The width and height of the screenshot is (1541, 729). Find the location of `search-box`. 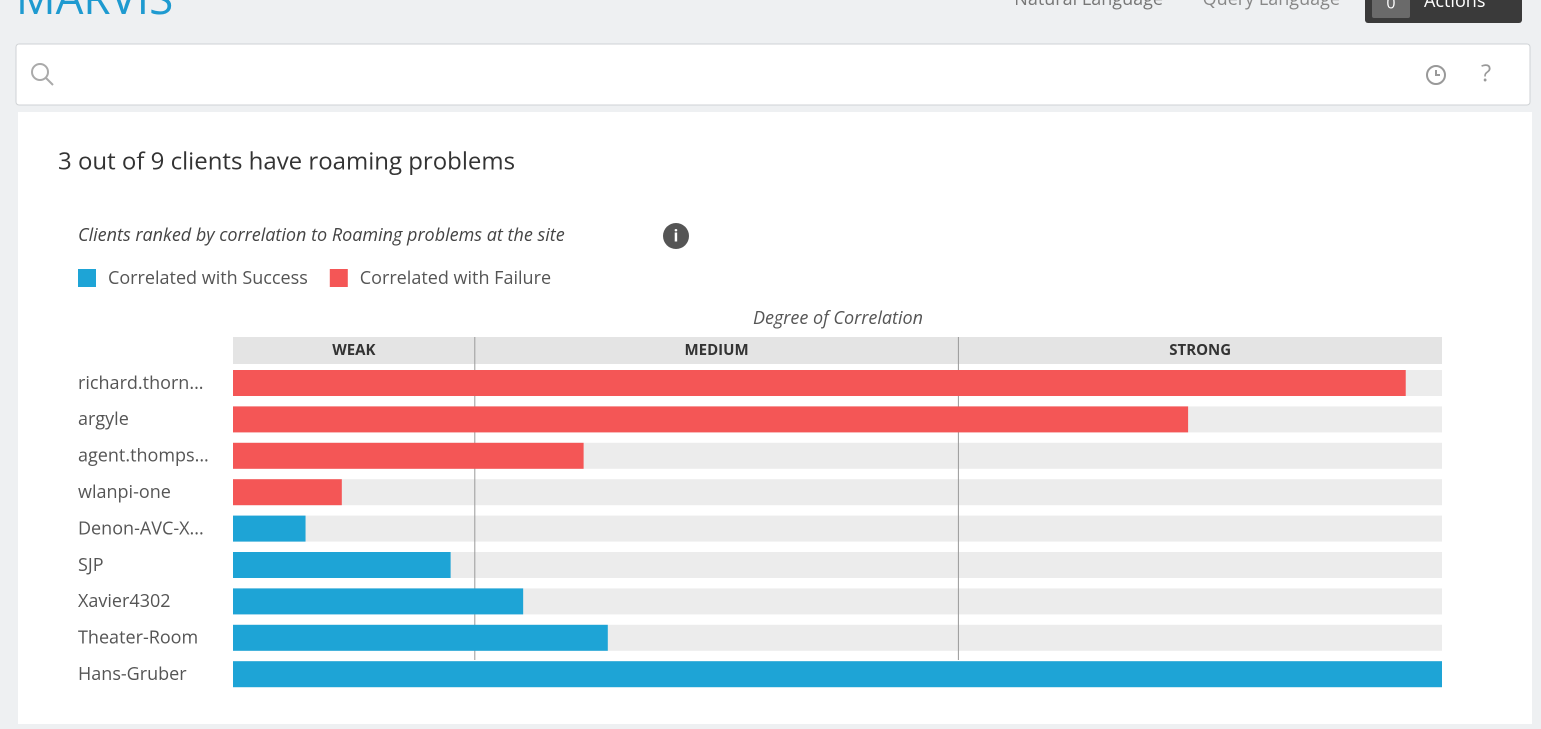

search-box is located at coordinates (773, 74).